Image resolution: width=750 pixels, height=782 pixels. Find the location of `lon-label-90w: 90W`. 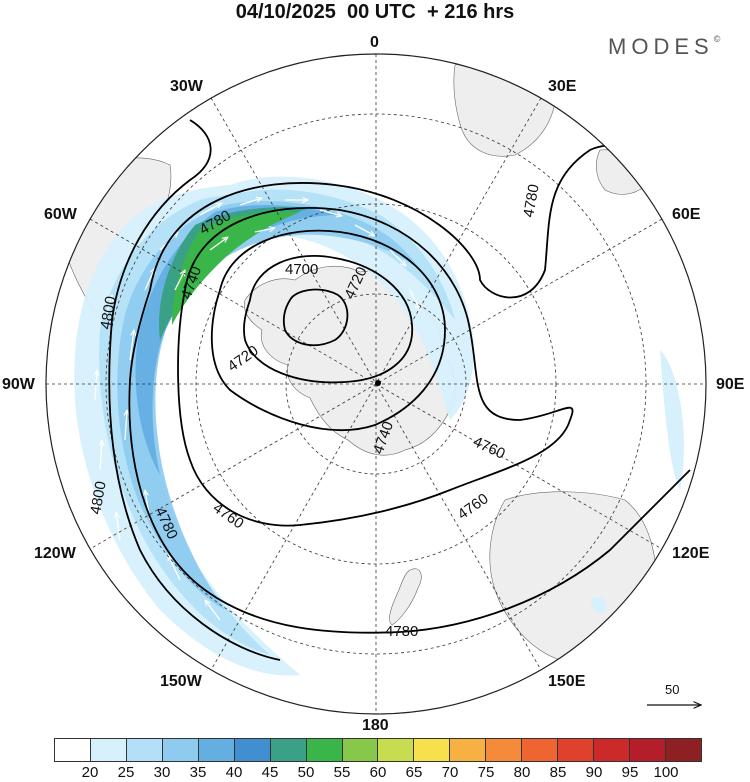

lon-label-90w: 90W is located at coordinates (18, 384).